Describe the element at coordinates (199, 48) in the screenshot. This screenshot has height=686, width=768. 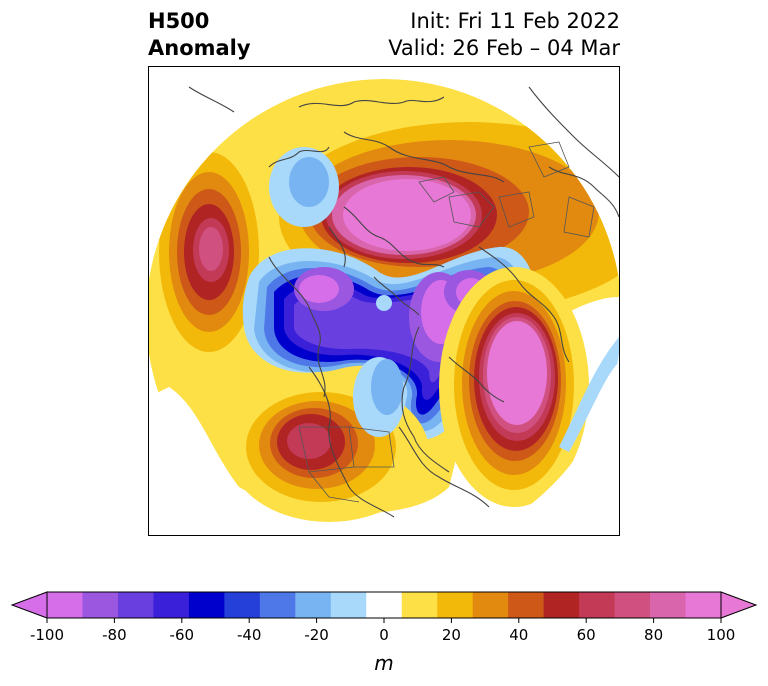
I see `title-line-2: Anomaly` at that location.